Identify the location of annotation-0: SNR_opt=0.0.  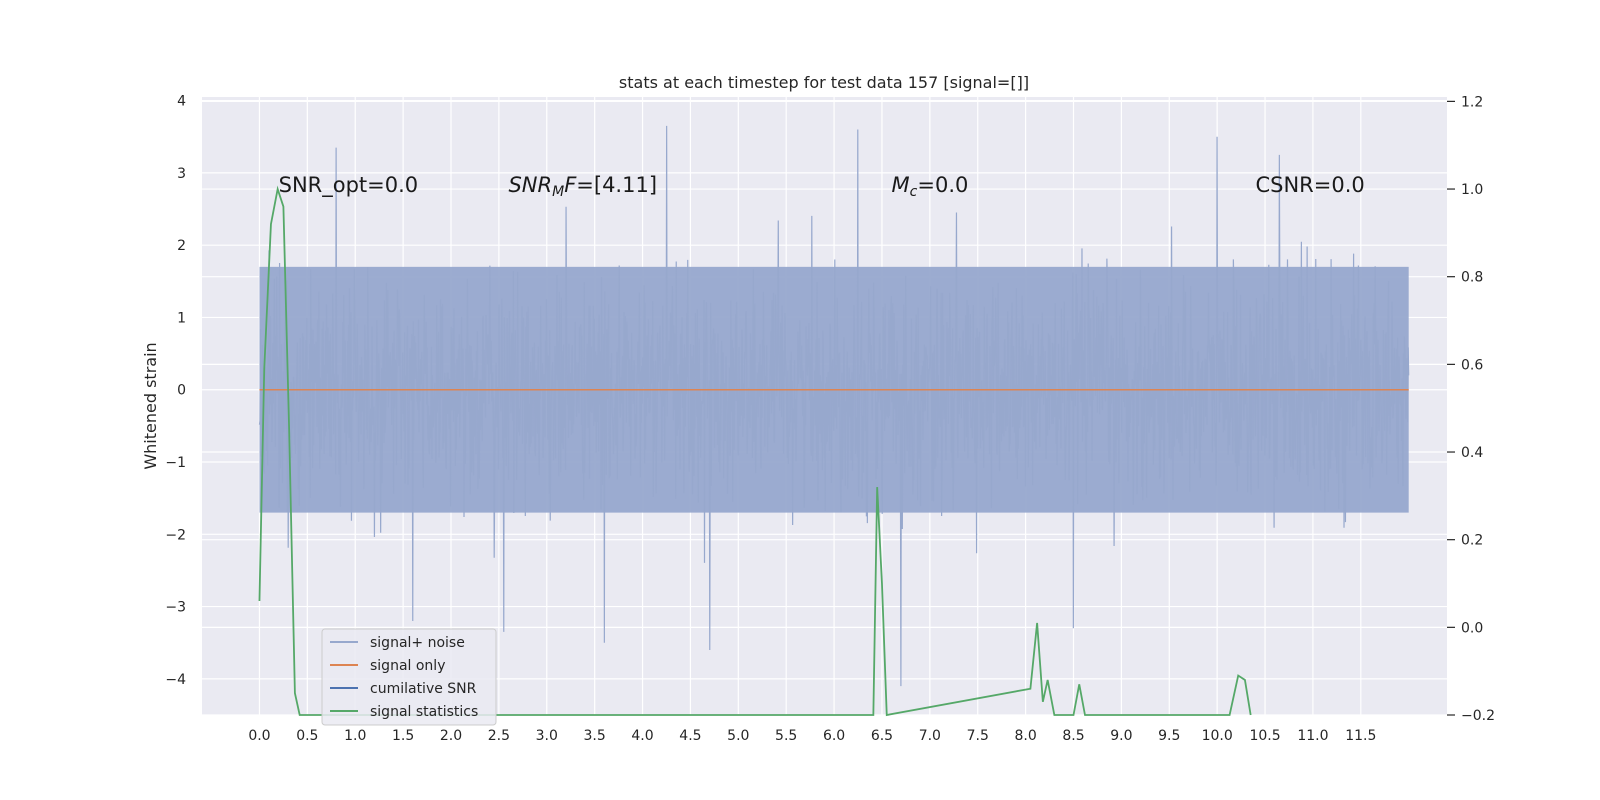
(349, 185).